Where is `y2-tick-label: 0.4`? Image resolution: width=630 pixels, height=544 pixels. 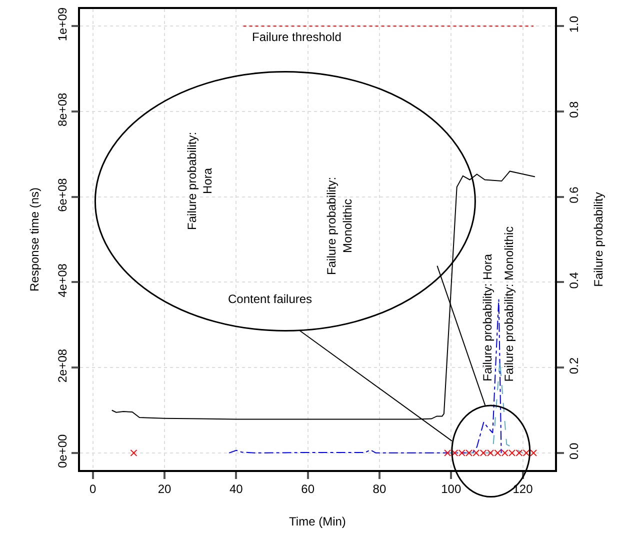
y2-tick-label: 0.4 is located at coordinates (574, 280).